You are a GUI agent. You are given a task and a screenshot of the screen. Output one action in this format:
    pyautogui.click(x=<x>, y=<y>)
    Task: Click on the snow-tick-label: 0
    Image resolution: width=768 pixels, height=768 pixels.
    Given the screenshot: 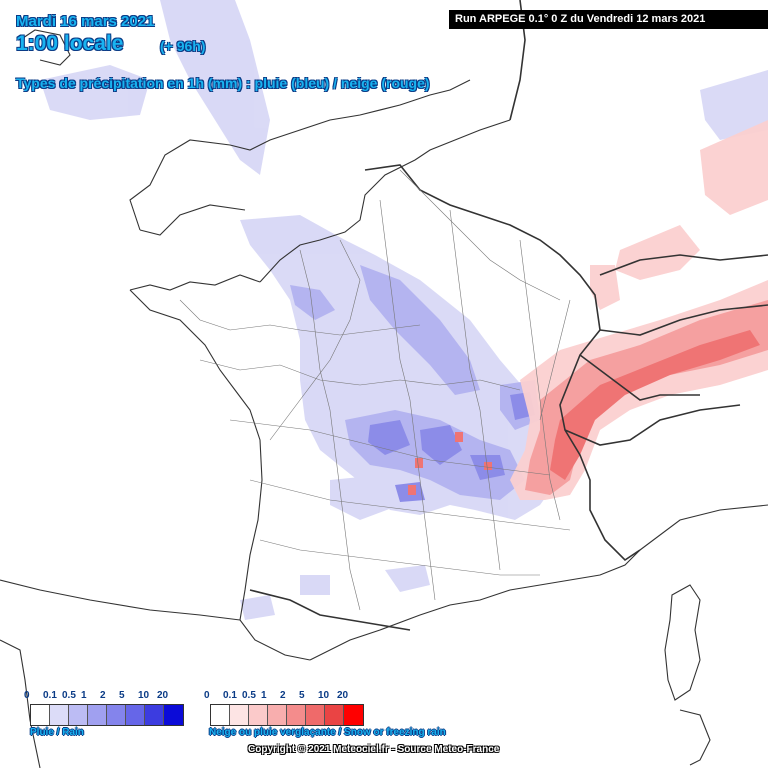 What is the action you would take?
    pyautogui.click(x=207, y=695)
    